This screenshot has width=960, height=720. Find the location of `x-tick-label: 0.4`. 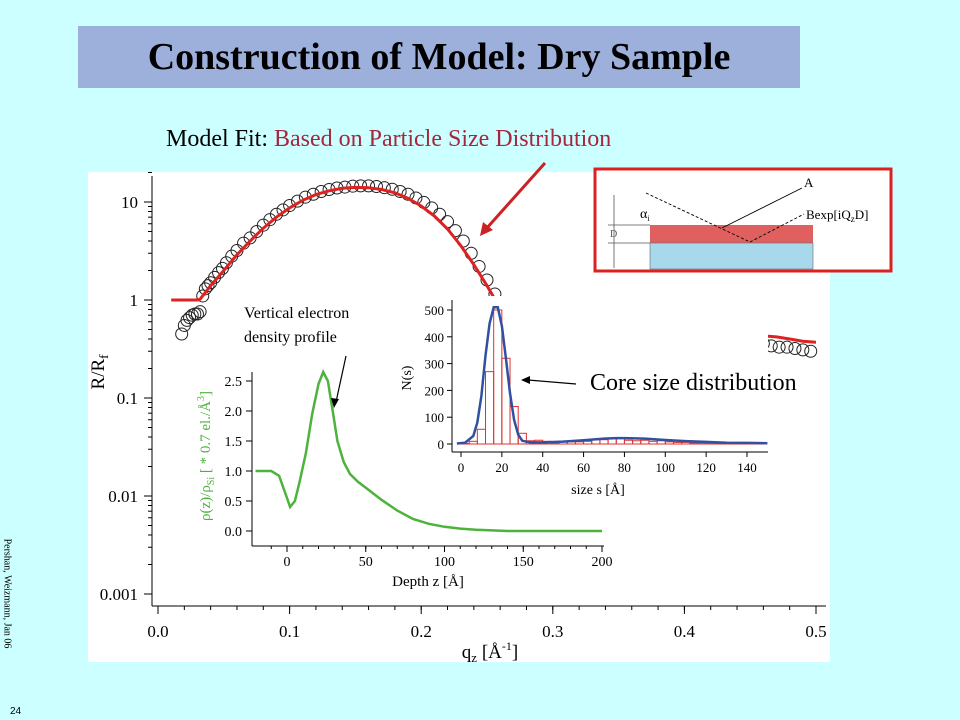

x-tick-label: 0.4 is located at coordinates (685, 631).